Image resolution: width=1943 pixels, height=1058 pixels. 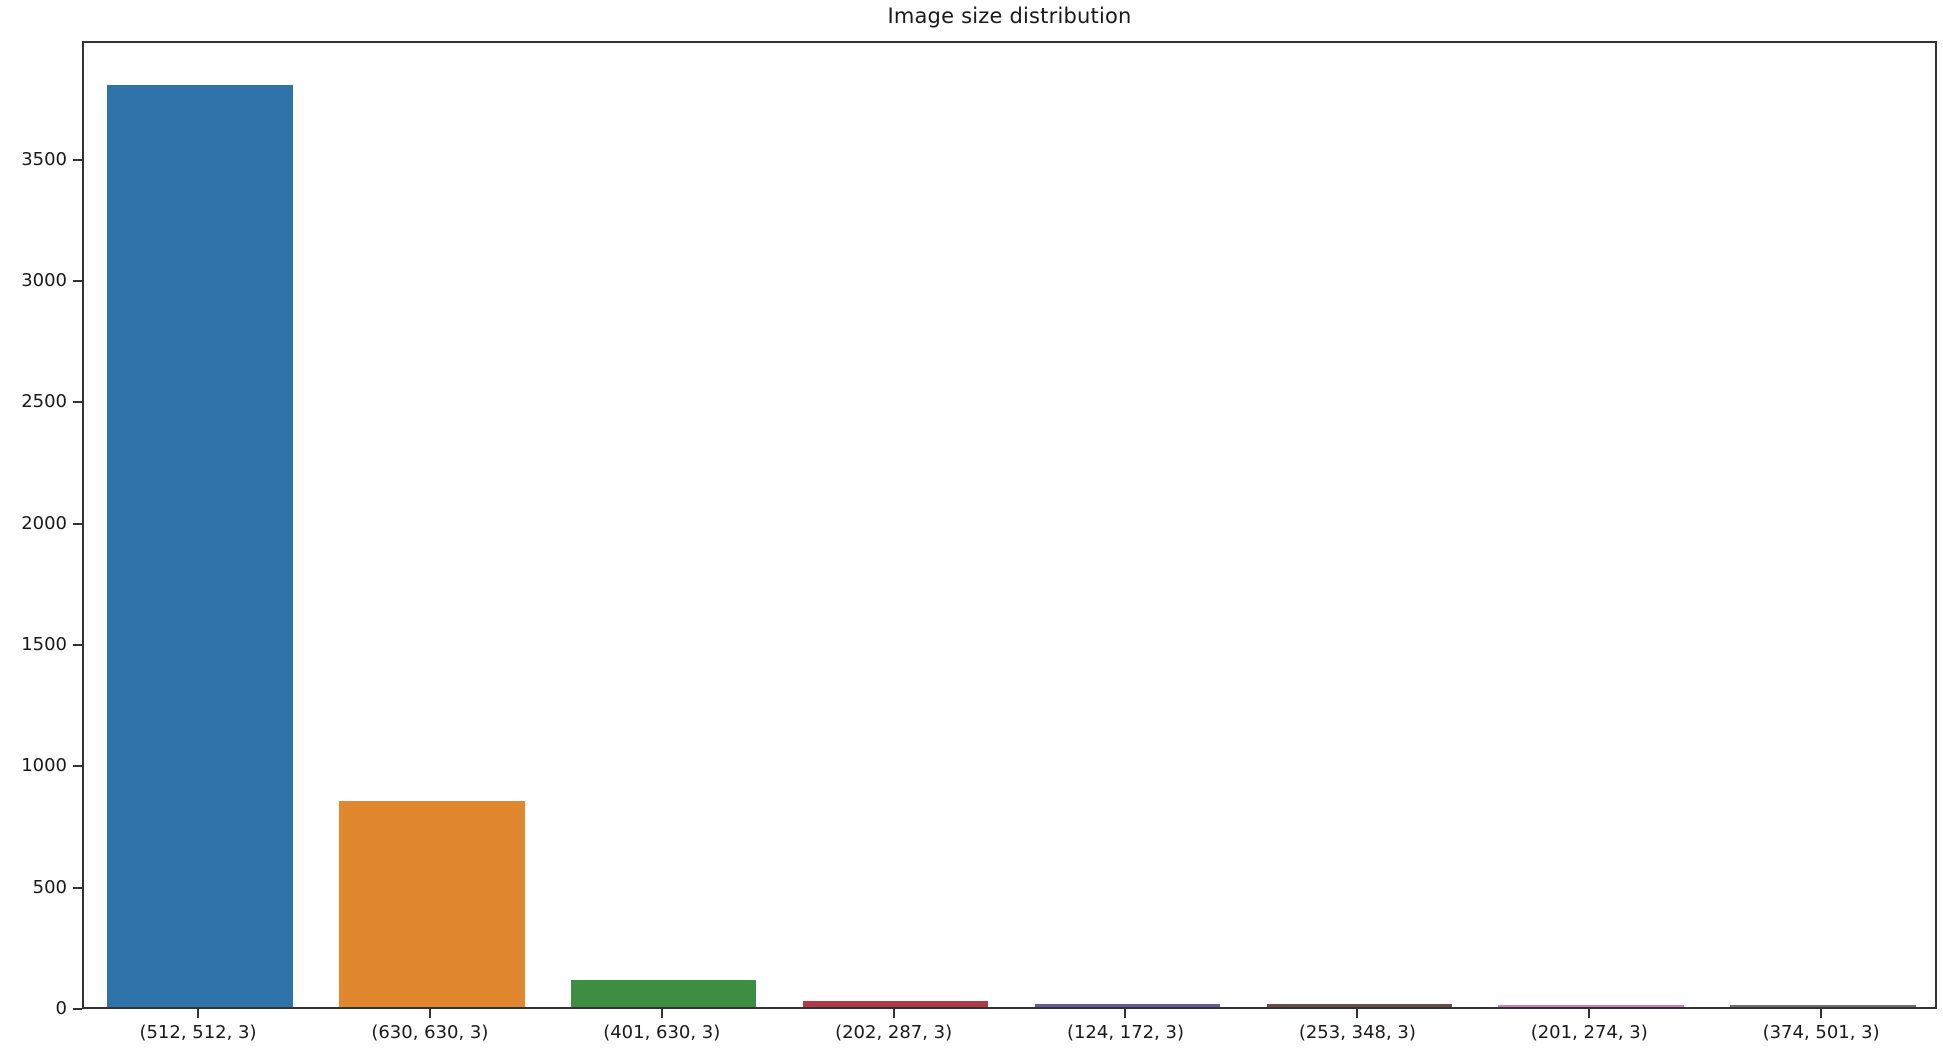 What do you see at coordinates (894, 1032) in the screenshot?
I see `x-tick-label: (202, 287, 3)` at bounding box center [894, 1032].